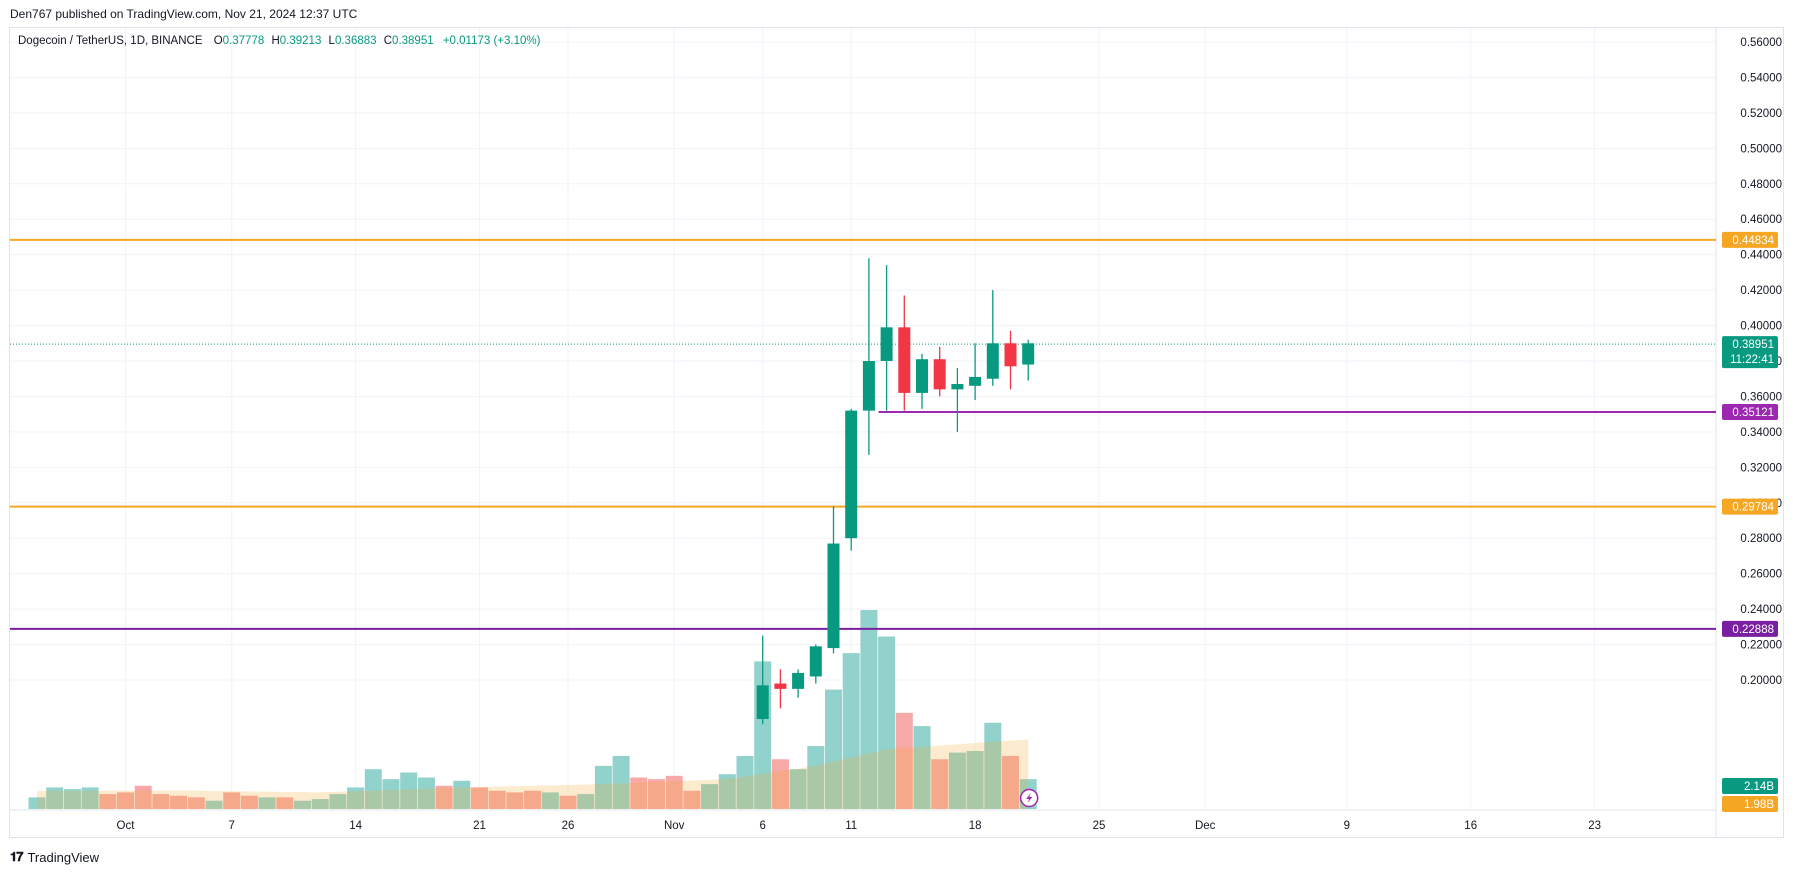 The width and height of the screenshot is (1794, 874). I want to click on y-tick-label: 0.46000, so click(1761, 220).